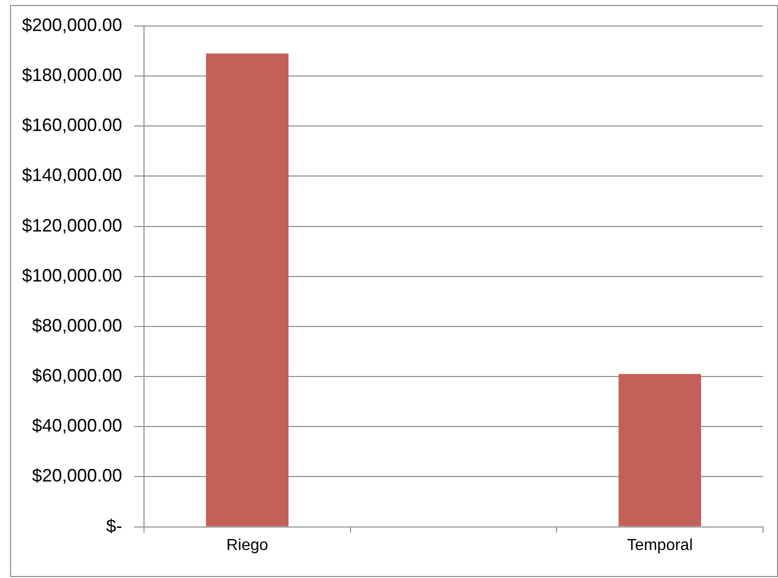 This screenshot has height=578, width=778. What do you see at coordinates (114, 526) in the screenshot?
I see `y-tick-label: $-` at bounding box center [114, 526].